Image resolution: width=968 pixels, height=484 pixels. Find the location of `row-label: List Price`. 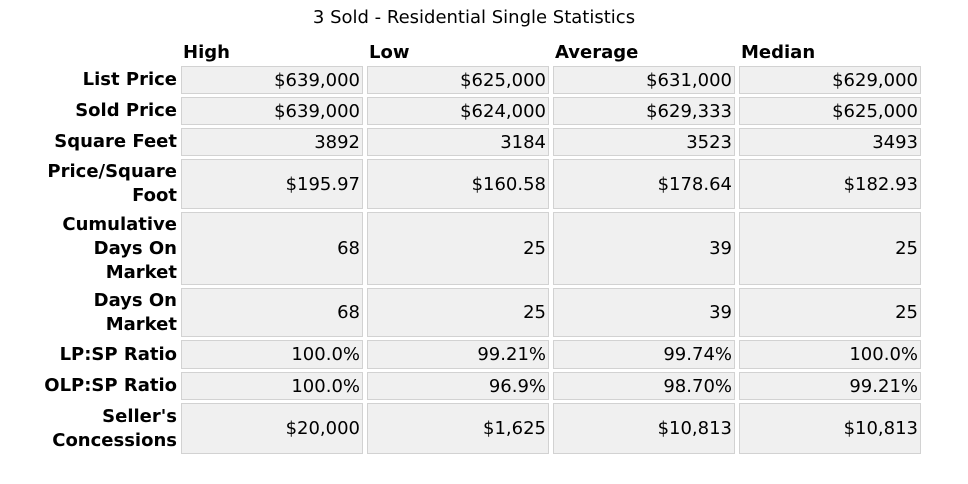

row-label: List Price is located at coordinates (129, 79).